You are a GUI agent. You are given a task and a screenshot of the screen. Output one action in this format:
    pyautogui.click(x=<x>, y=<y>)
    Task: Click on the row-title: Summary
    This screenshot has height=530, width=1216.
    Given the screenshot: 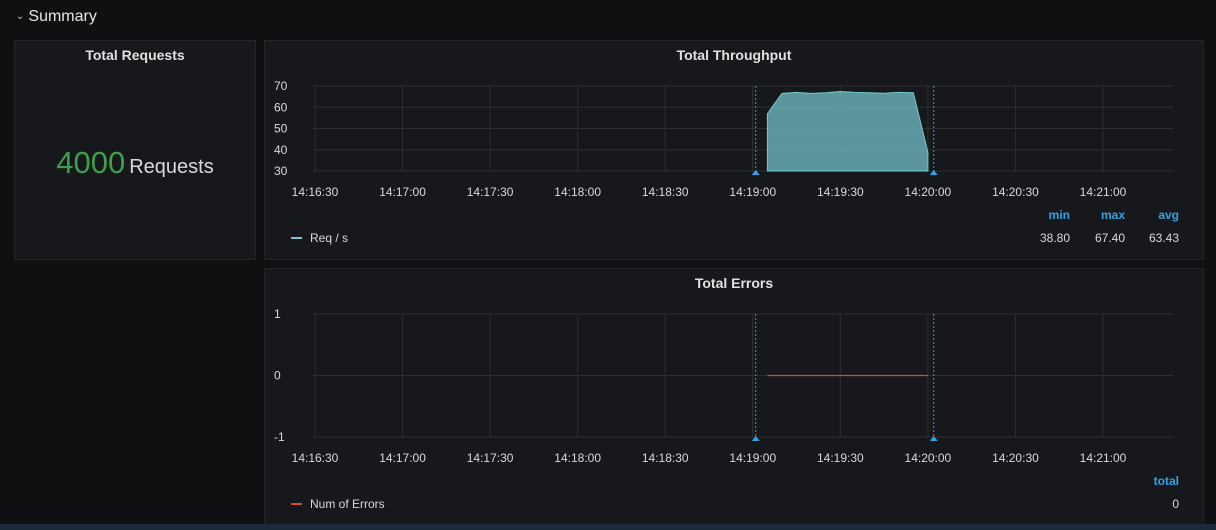 What is the action you would take?
    pyautogui.click(x=62, y=16)
    